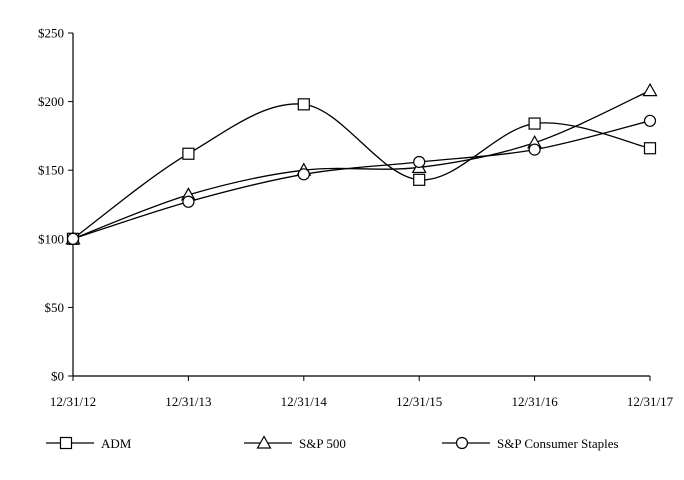 This screenshot has height=480, width=684. I want to click on legend-marker-square, so click(66, 443).